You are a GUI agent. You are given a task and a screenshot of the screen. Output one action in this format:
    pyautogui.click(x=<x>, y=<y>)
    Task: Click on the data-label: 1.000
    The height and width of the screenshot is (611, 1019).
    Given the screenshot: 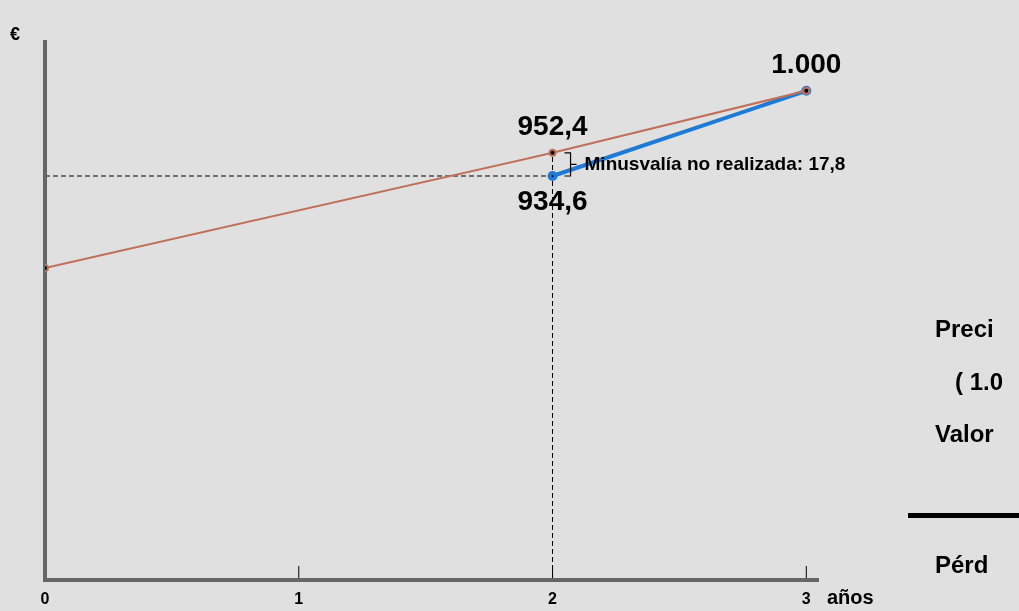 What is the action you would take?
    pyautogui.click(x=806, y=63)
    